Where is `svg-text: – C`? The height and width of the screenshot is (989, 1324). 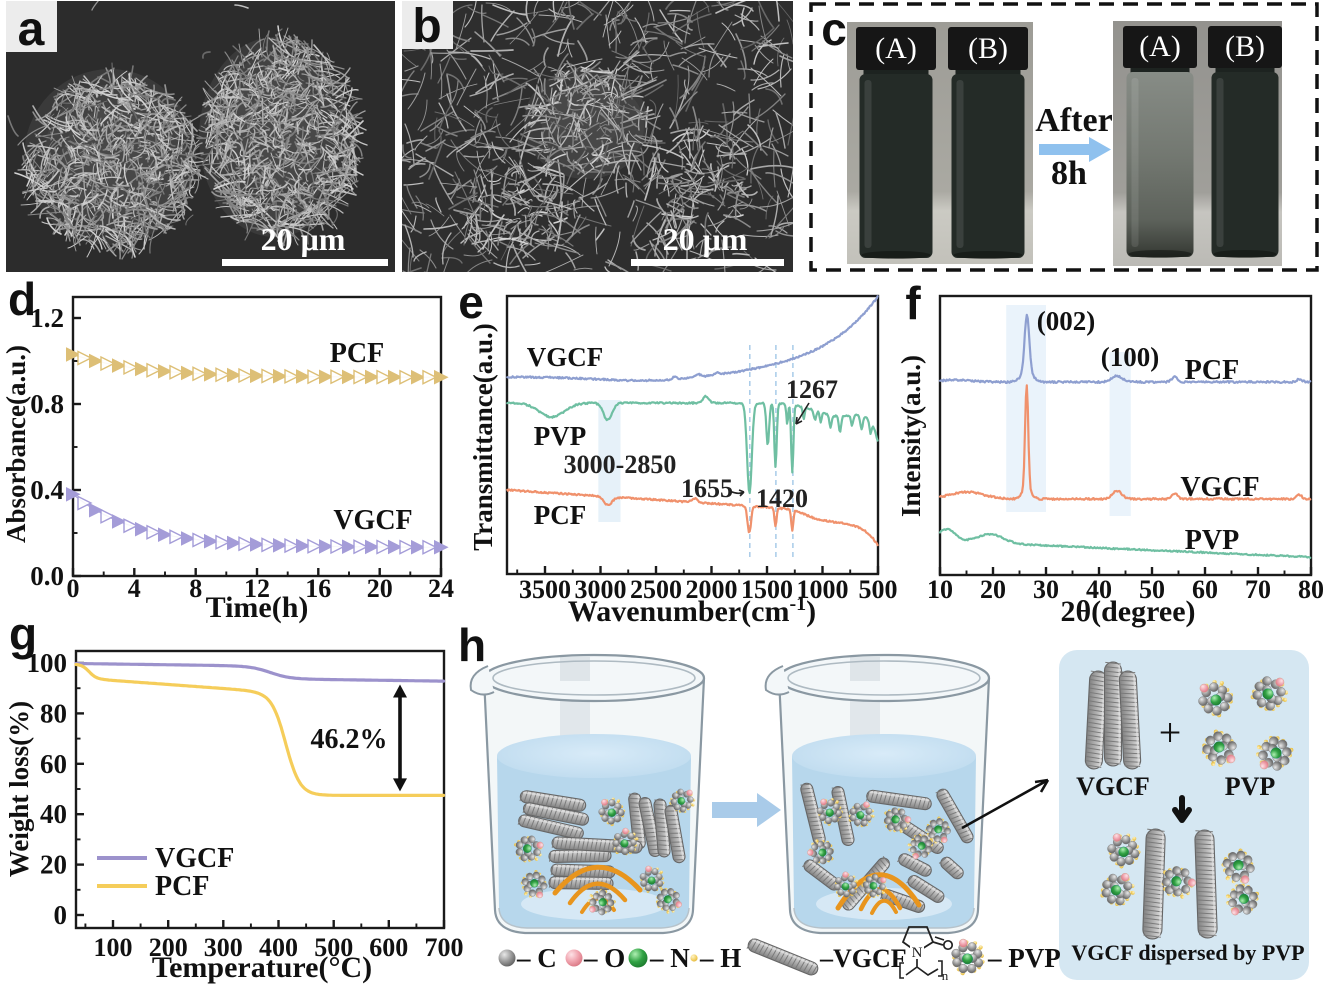 svg-text: – C is located at coordinates (536, 958).